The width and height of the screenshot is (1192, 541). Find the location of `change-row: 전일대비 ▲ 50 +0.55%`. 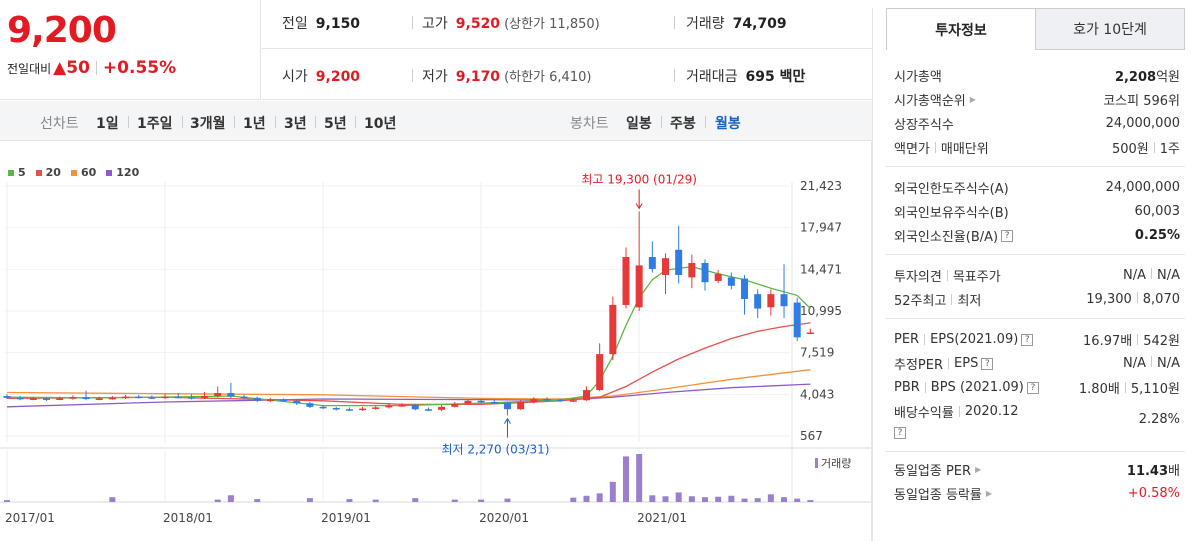

change-row: 전일대비 ▲ 50 +0.55% is located at coordinates (91, 68).